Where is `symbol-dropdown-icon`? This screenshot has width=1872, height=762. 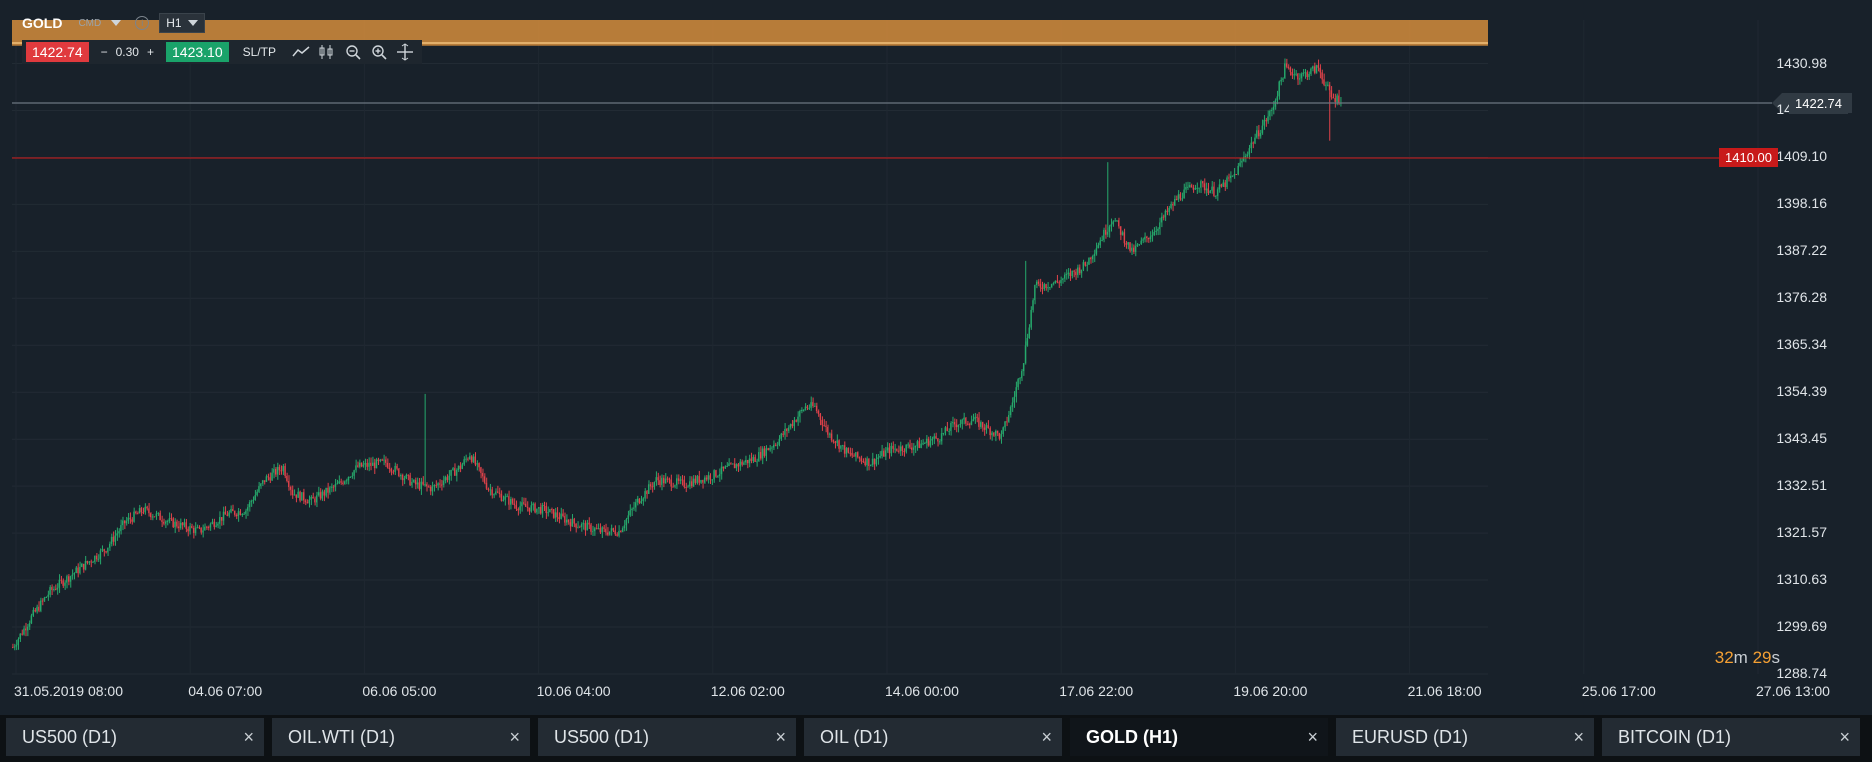
symbol-dropdown-icon is located at coordinates (116, 23).